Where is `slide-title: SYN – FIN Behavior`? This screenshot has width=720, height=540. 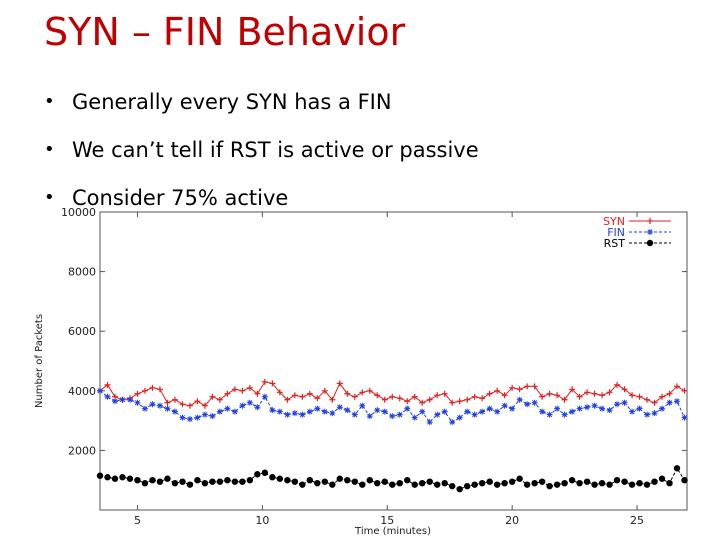 slide-title: SYN – FIN Behavior is located at coordinates (225, 32).